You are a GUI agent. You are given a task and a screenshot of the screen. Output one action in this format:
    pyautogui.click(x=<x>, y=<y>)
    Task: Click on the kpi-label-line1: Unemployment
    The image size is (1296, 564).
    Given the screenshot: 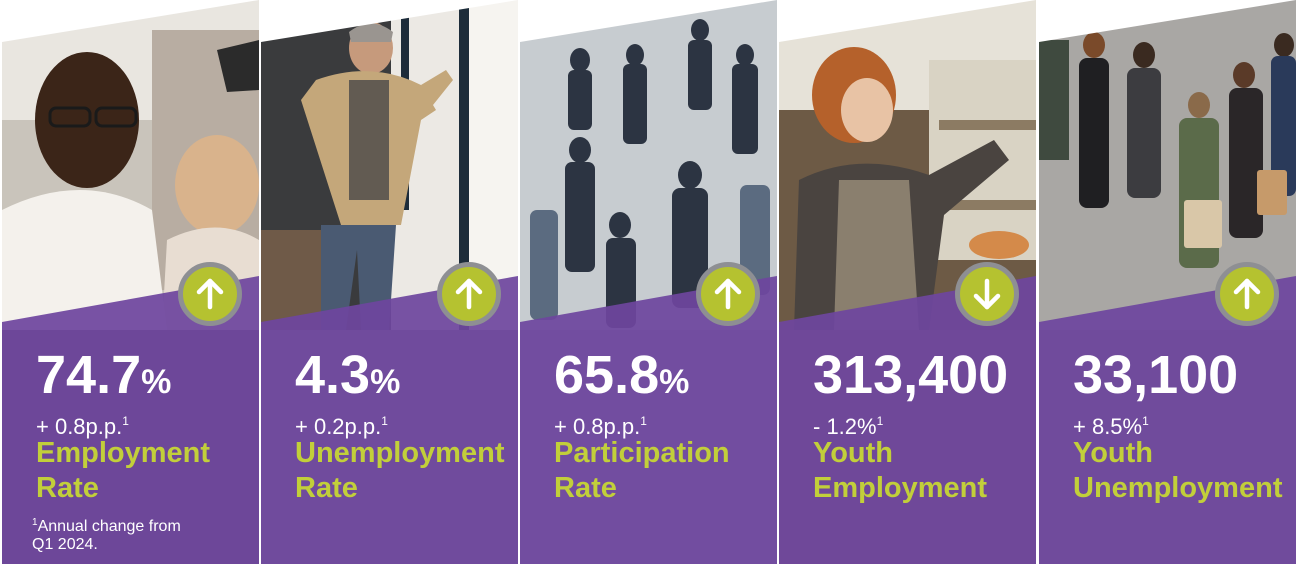 What is the action you would take?
    pyautogui.click(x=400, y=453)
    